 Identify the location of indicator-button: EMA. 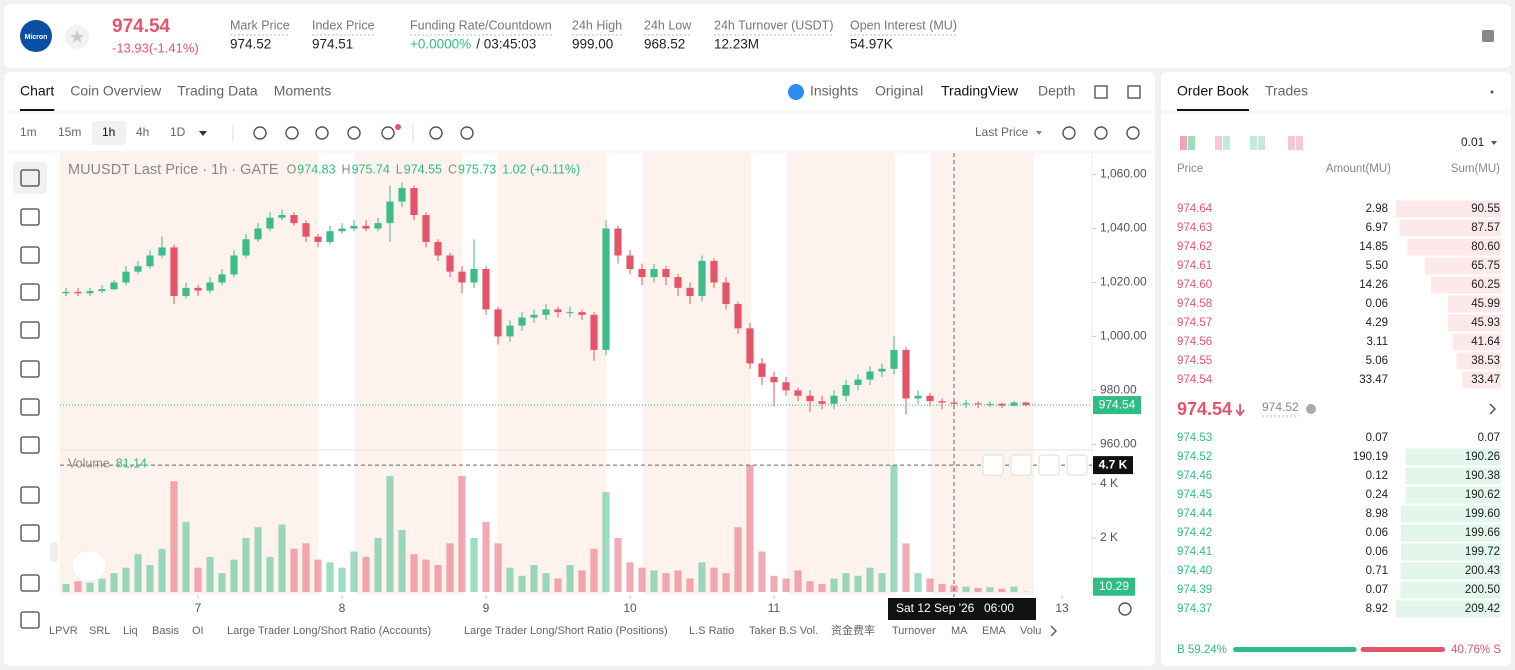
(994, 631).